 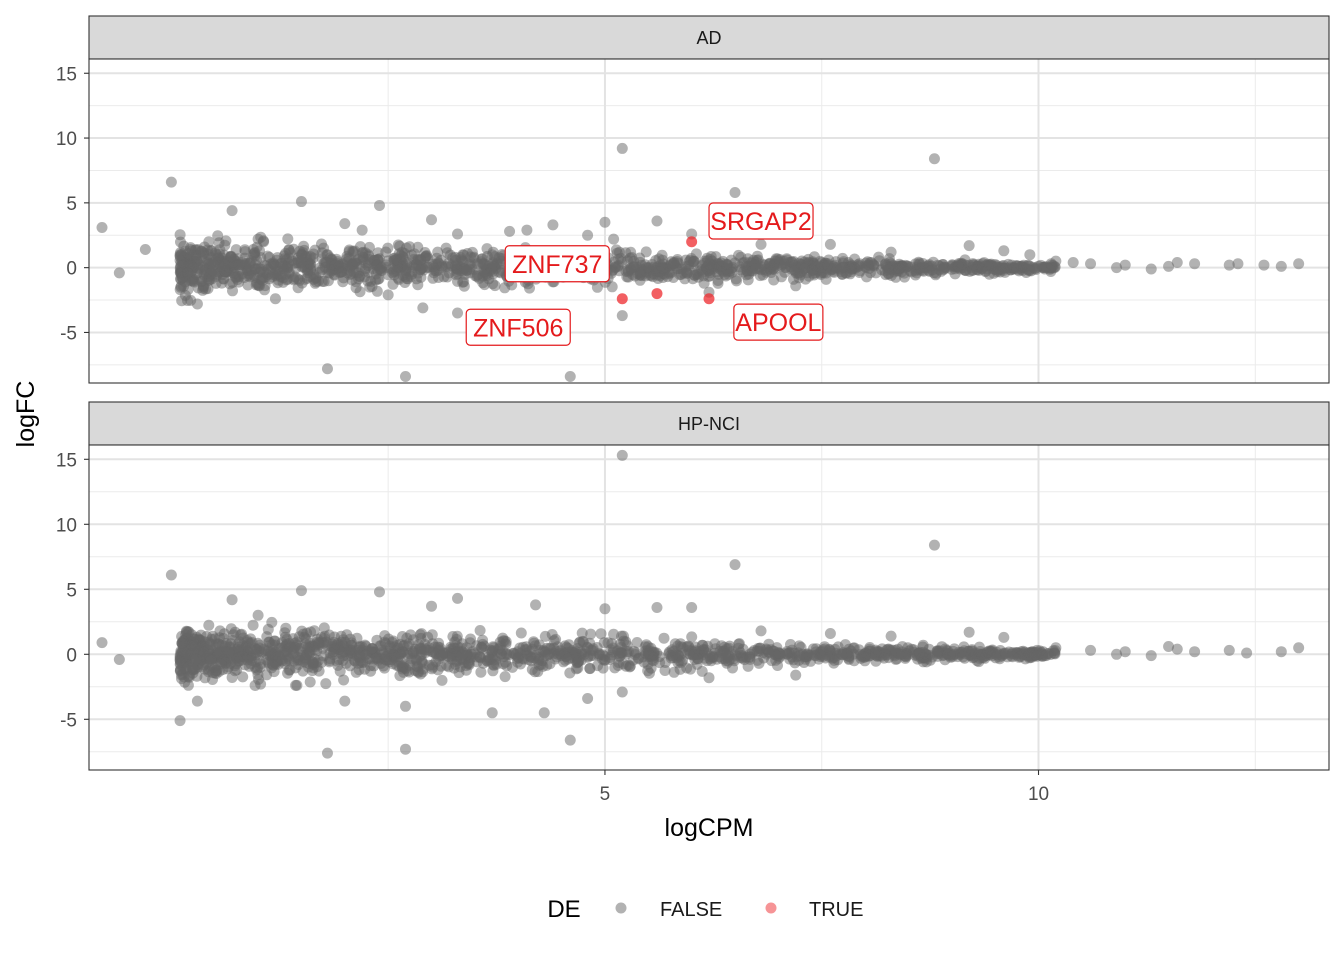 What do you see at coordinates (66, 460) in the screenshot?
I see `y-tick-label: 15` at bounding box center [66, 460].